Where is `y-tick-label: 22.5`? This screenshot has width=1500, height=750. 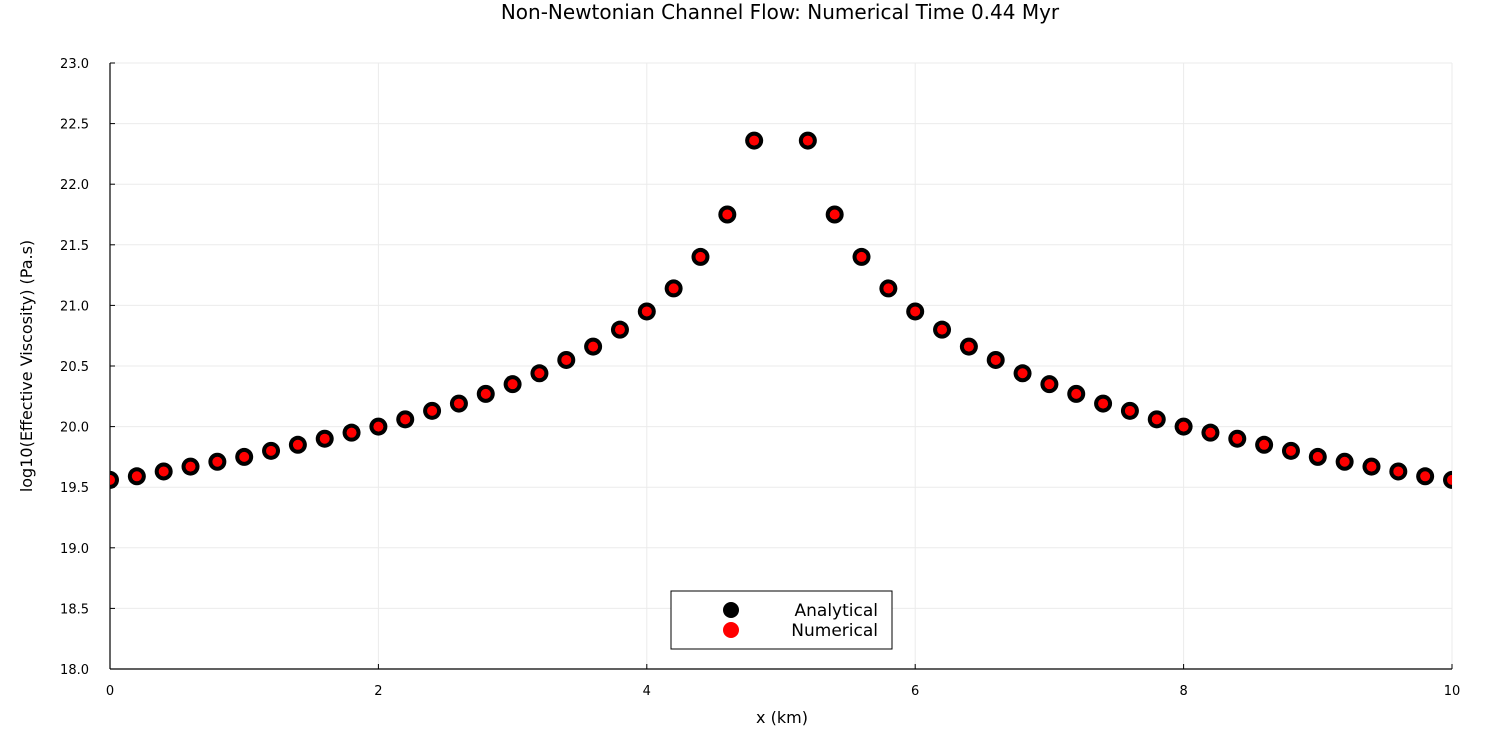
y-tick-label: 22.5 is located at coordinates (74, 125).